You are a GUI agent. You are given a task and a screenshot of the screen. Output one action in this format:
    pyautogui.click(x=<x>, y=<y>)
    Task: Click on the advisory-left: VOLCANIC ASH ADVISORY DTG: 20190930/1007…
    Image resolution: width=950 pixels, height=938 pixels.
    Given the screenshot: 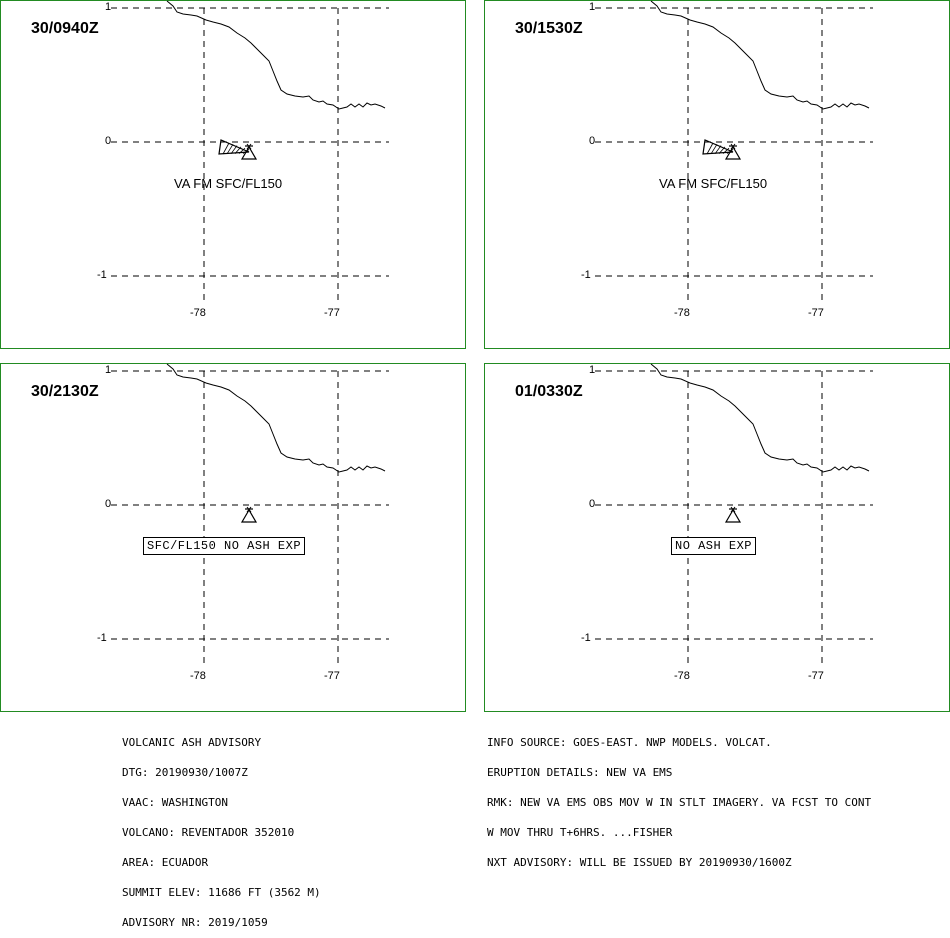 What is the action you would take?
    pyautogui.click(x=221, y=828)
    